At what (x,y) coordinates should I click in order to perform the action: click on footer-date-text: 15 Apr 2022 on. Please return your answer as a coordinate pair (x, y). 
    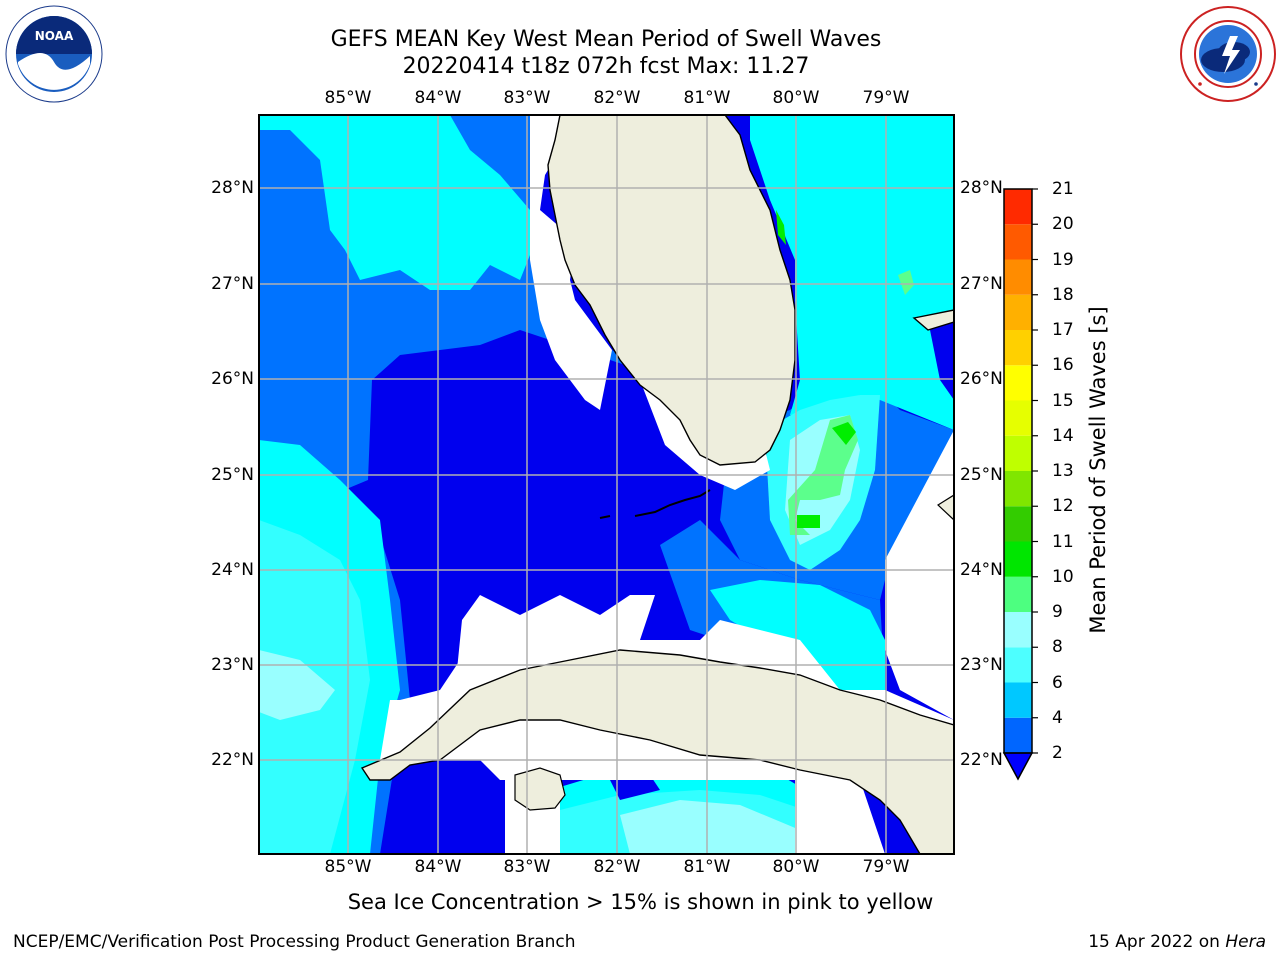
    Looking at the image, I should click on (1157, 942).